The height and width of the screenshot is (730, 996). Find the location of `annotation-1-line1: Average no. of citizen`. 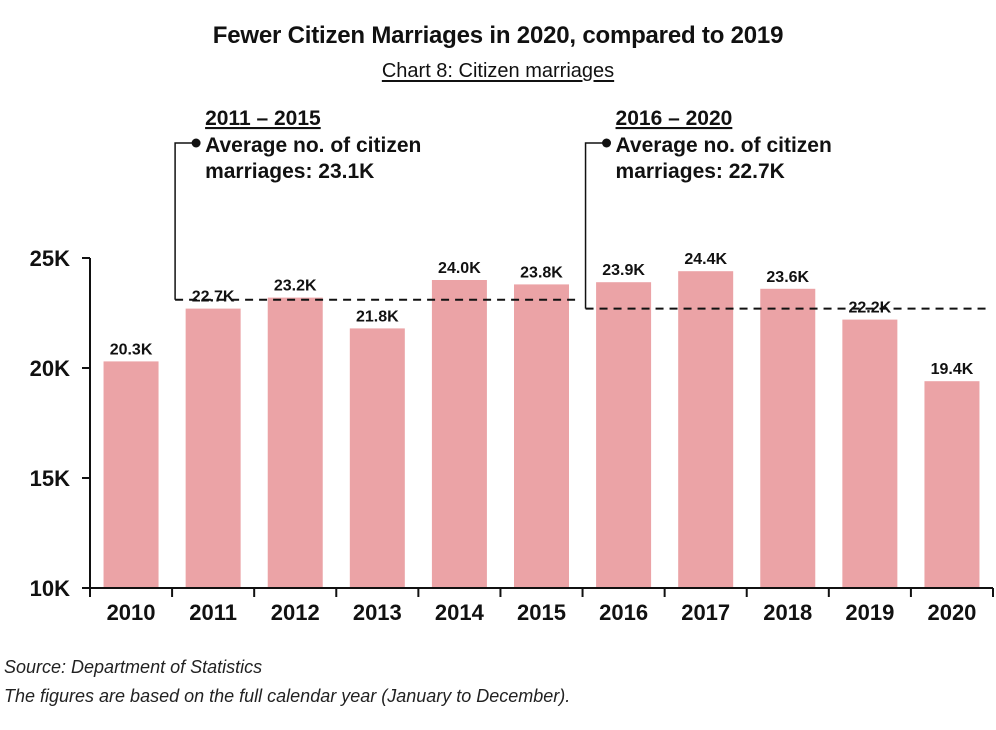

annotation-1-line1: Average no. of citizen is located at coordinates (313, 145).